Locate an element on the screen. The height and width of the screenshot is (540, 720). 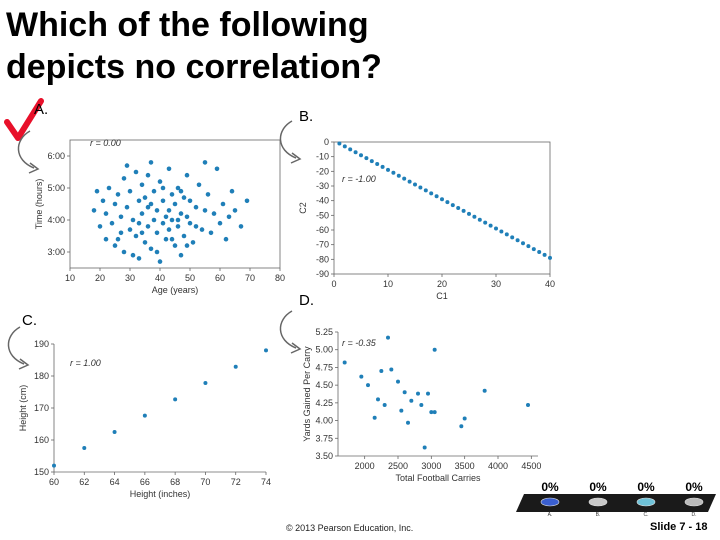
y-tick-label-d: 4.00 is located at coordinates (324, 421).